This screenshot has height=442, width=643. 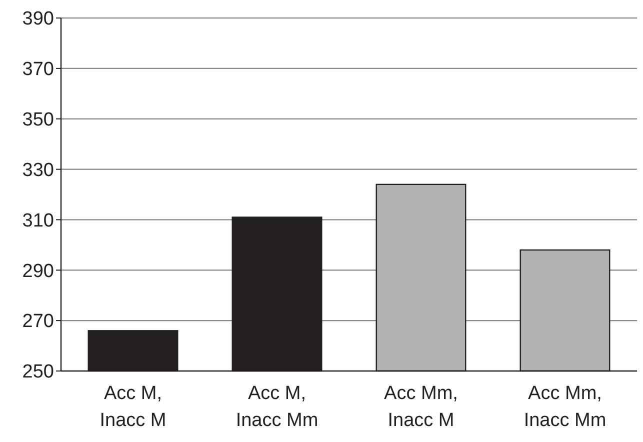 I want to click on y-tick-label: 390, so click(x=38, y=19).